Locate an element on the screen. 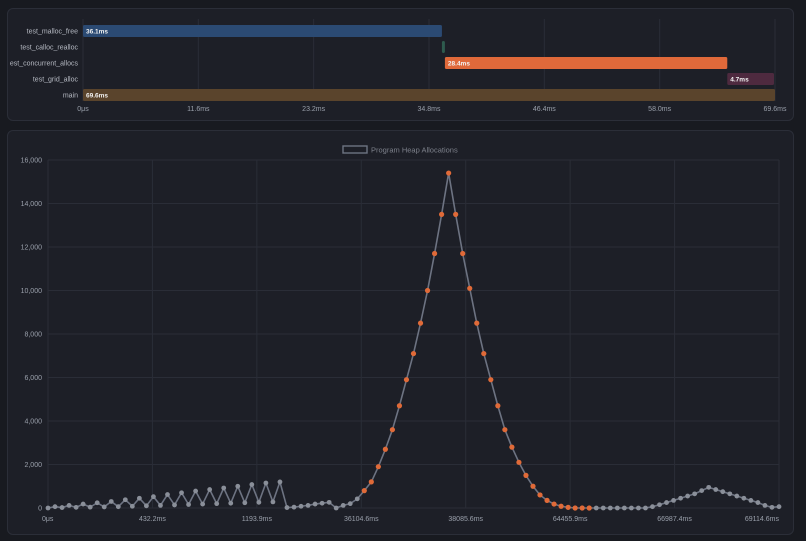 Image resolution: width=806 pixels, height=541 pixels. legend-label: Program Heap Allocations is located at coordinates (414, 150).